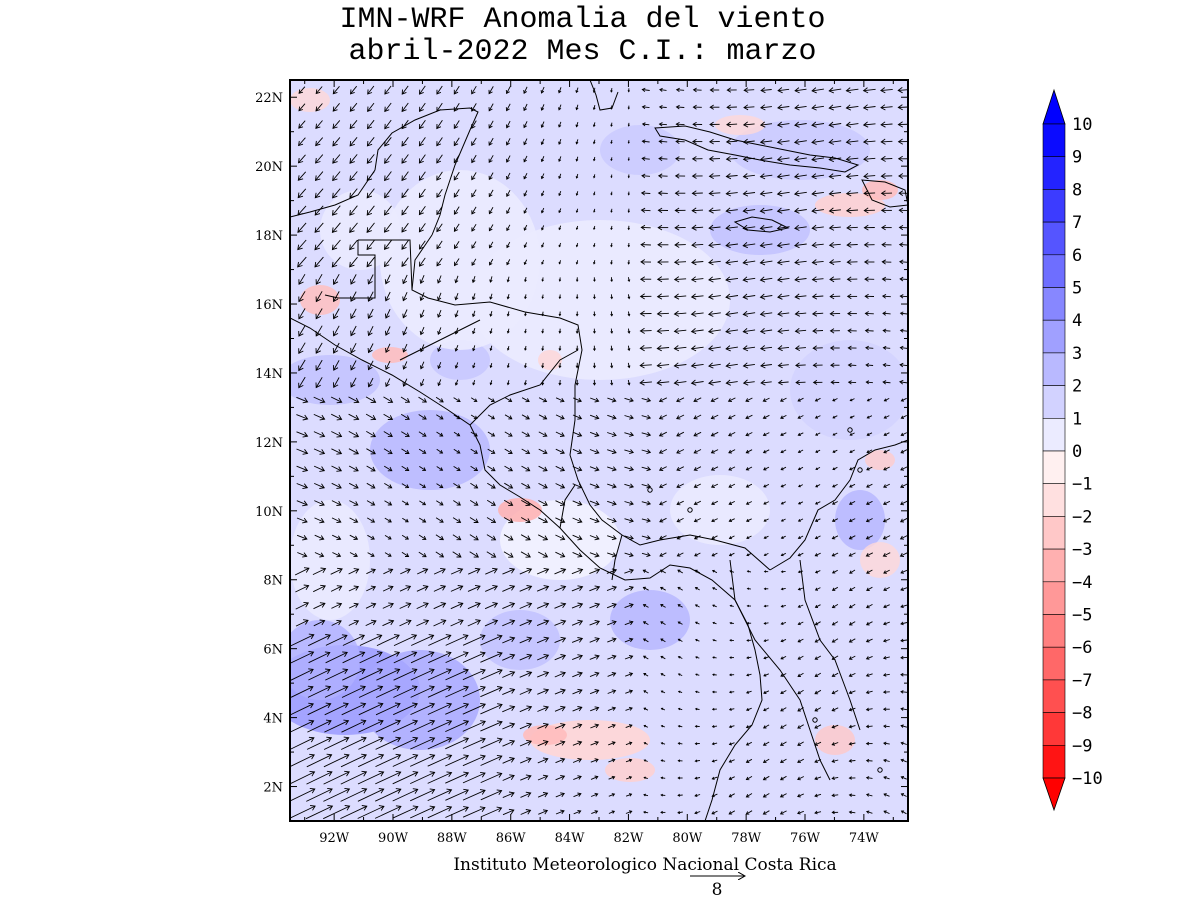  What do you see at coordinates (1082, 485) in the screenshot?
I see `colorbar-label: −1` at bounding box center [1082, 485].